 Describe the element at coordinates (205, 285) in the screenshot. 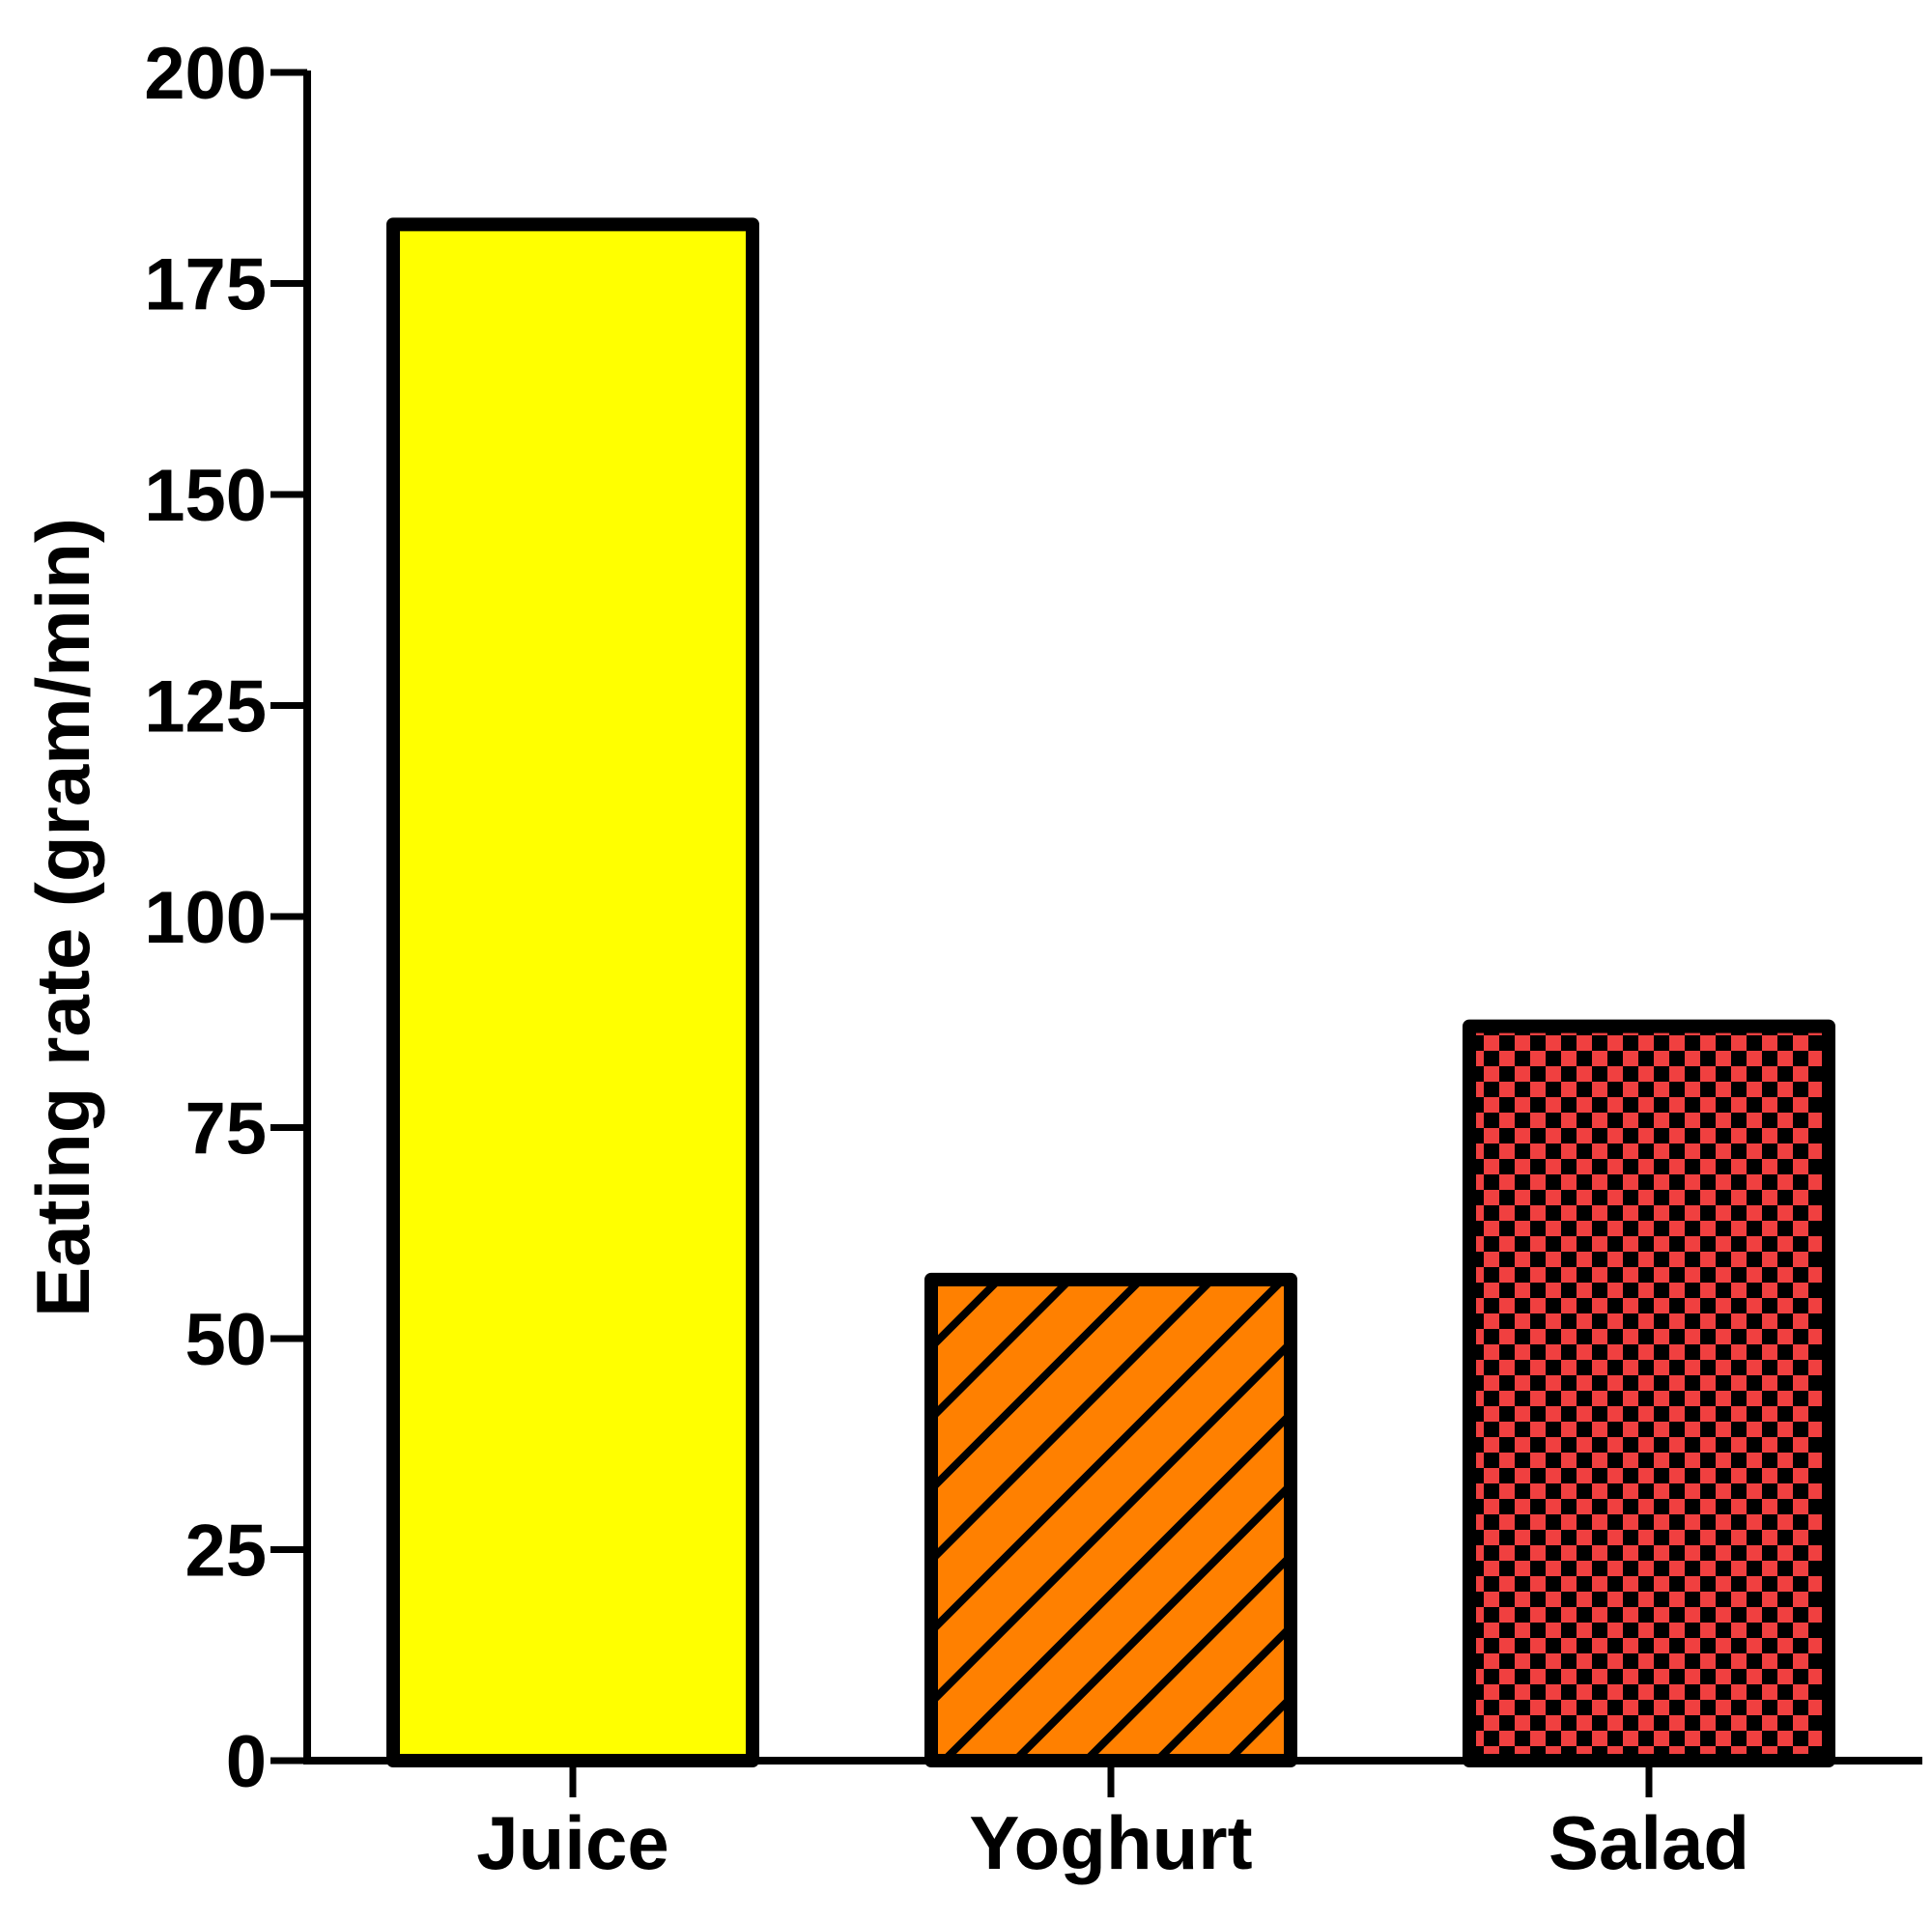

I see `y-tick-label: 175` at that location.